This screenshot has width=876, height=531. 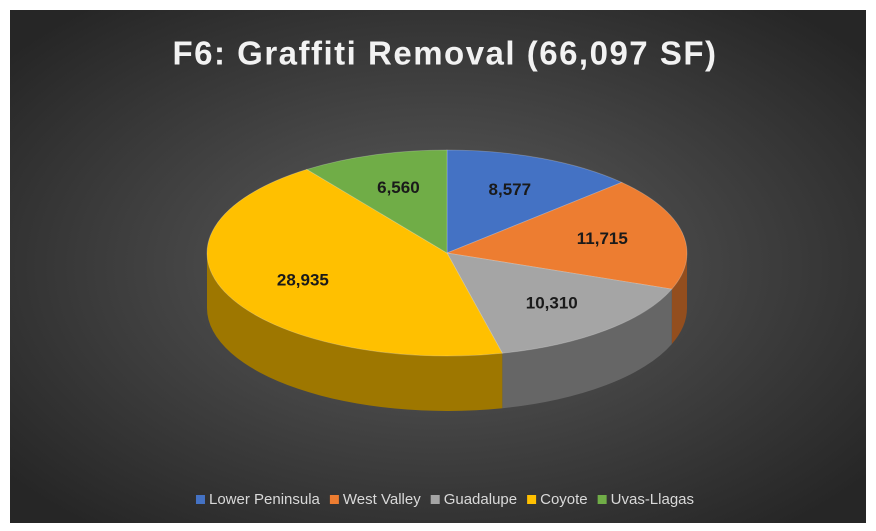 What do you see at coordinates (602, 238) in the screenshot?
I see `data-label: 11,715` at bounding box center [602, 238].